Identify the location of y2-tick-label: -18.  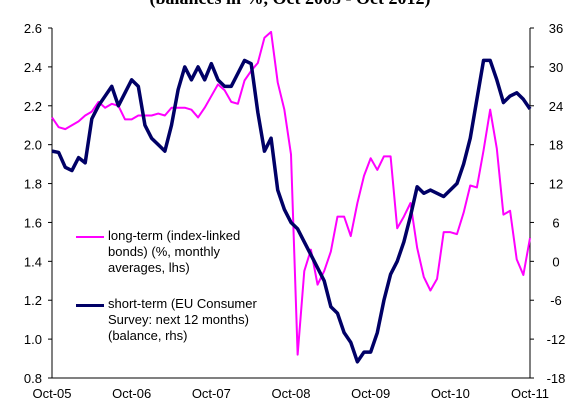
(556, 378).